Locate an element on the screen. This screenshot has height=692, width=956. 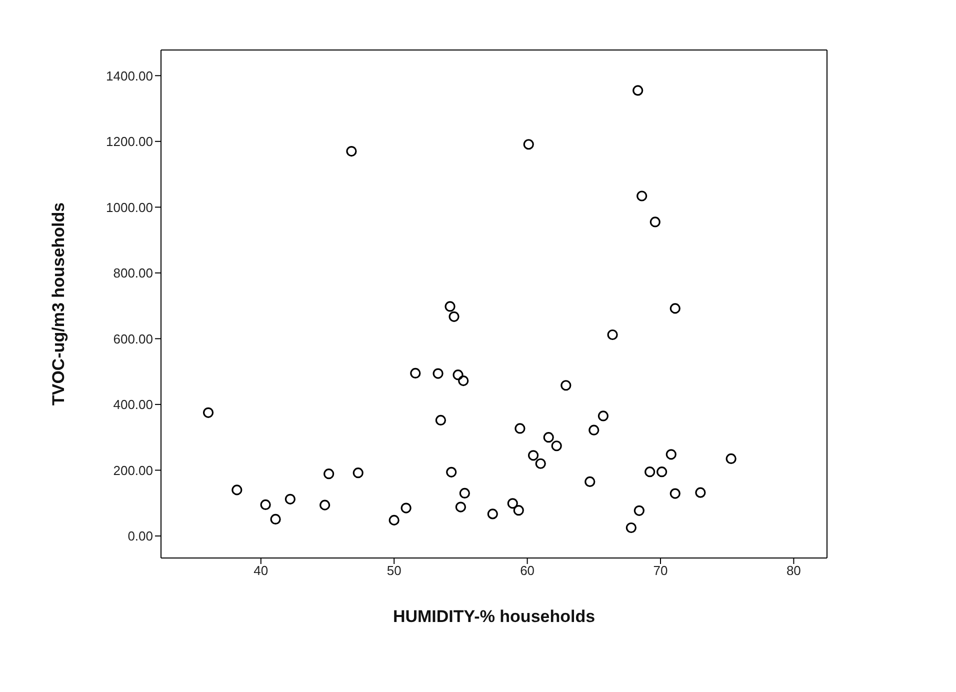
y-axis-title: TVOC-ug/m3 households is located at coordinates (58, 304).